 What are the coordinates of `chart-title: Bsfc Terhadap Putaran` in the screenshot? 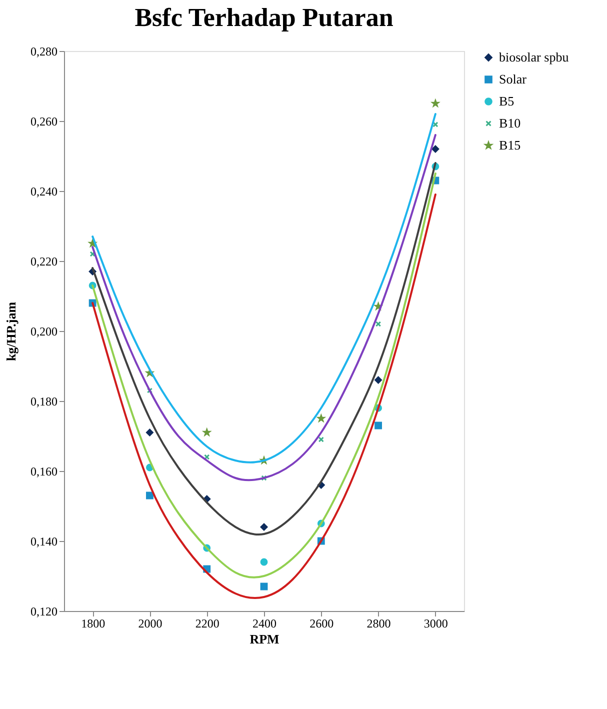 It's located at (264, 17).